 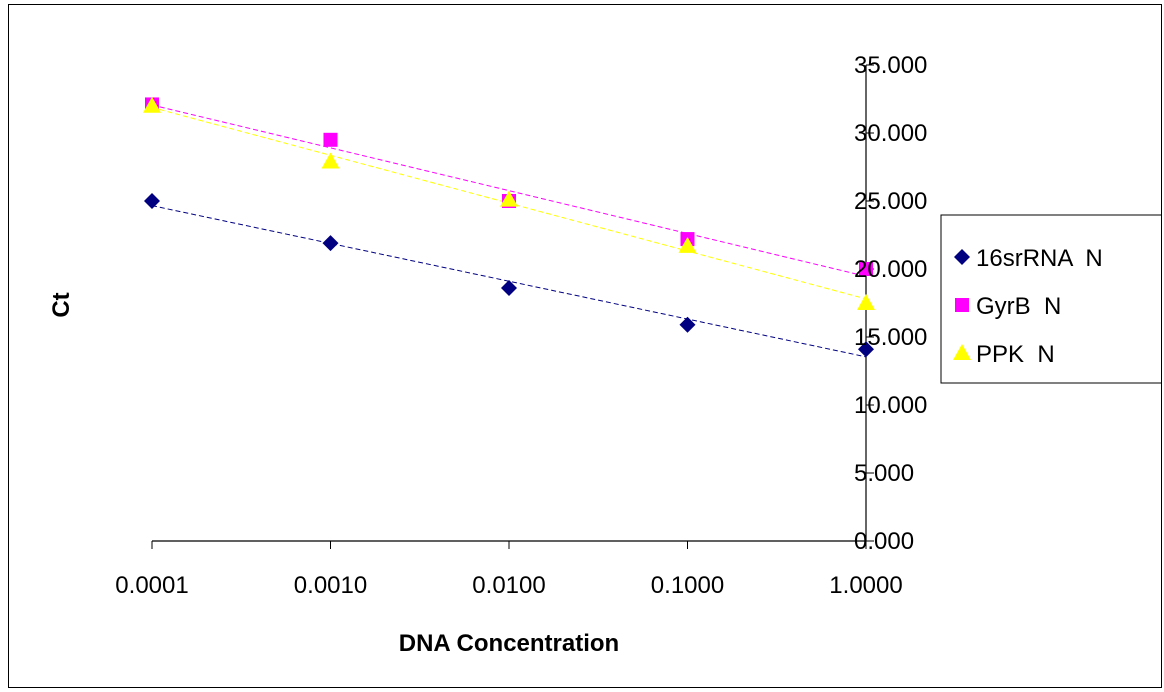 What do you see at coordinates (1039, 258) in the screenshot?
I see `legend-label-series-1: 16srRNA N` at bounding box center [1039, 258].